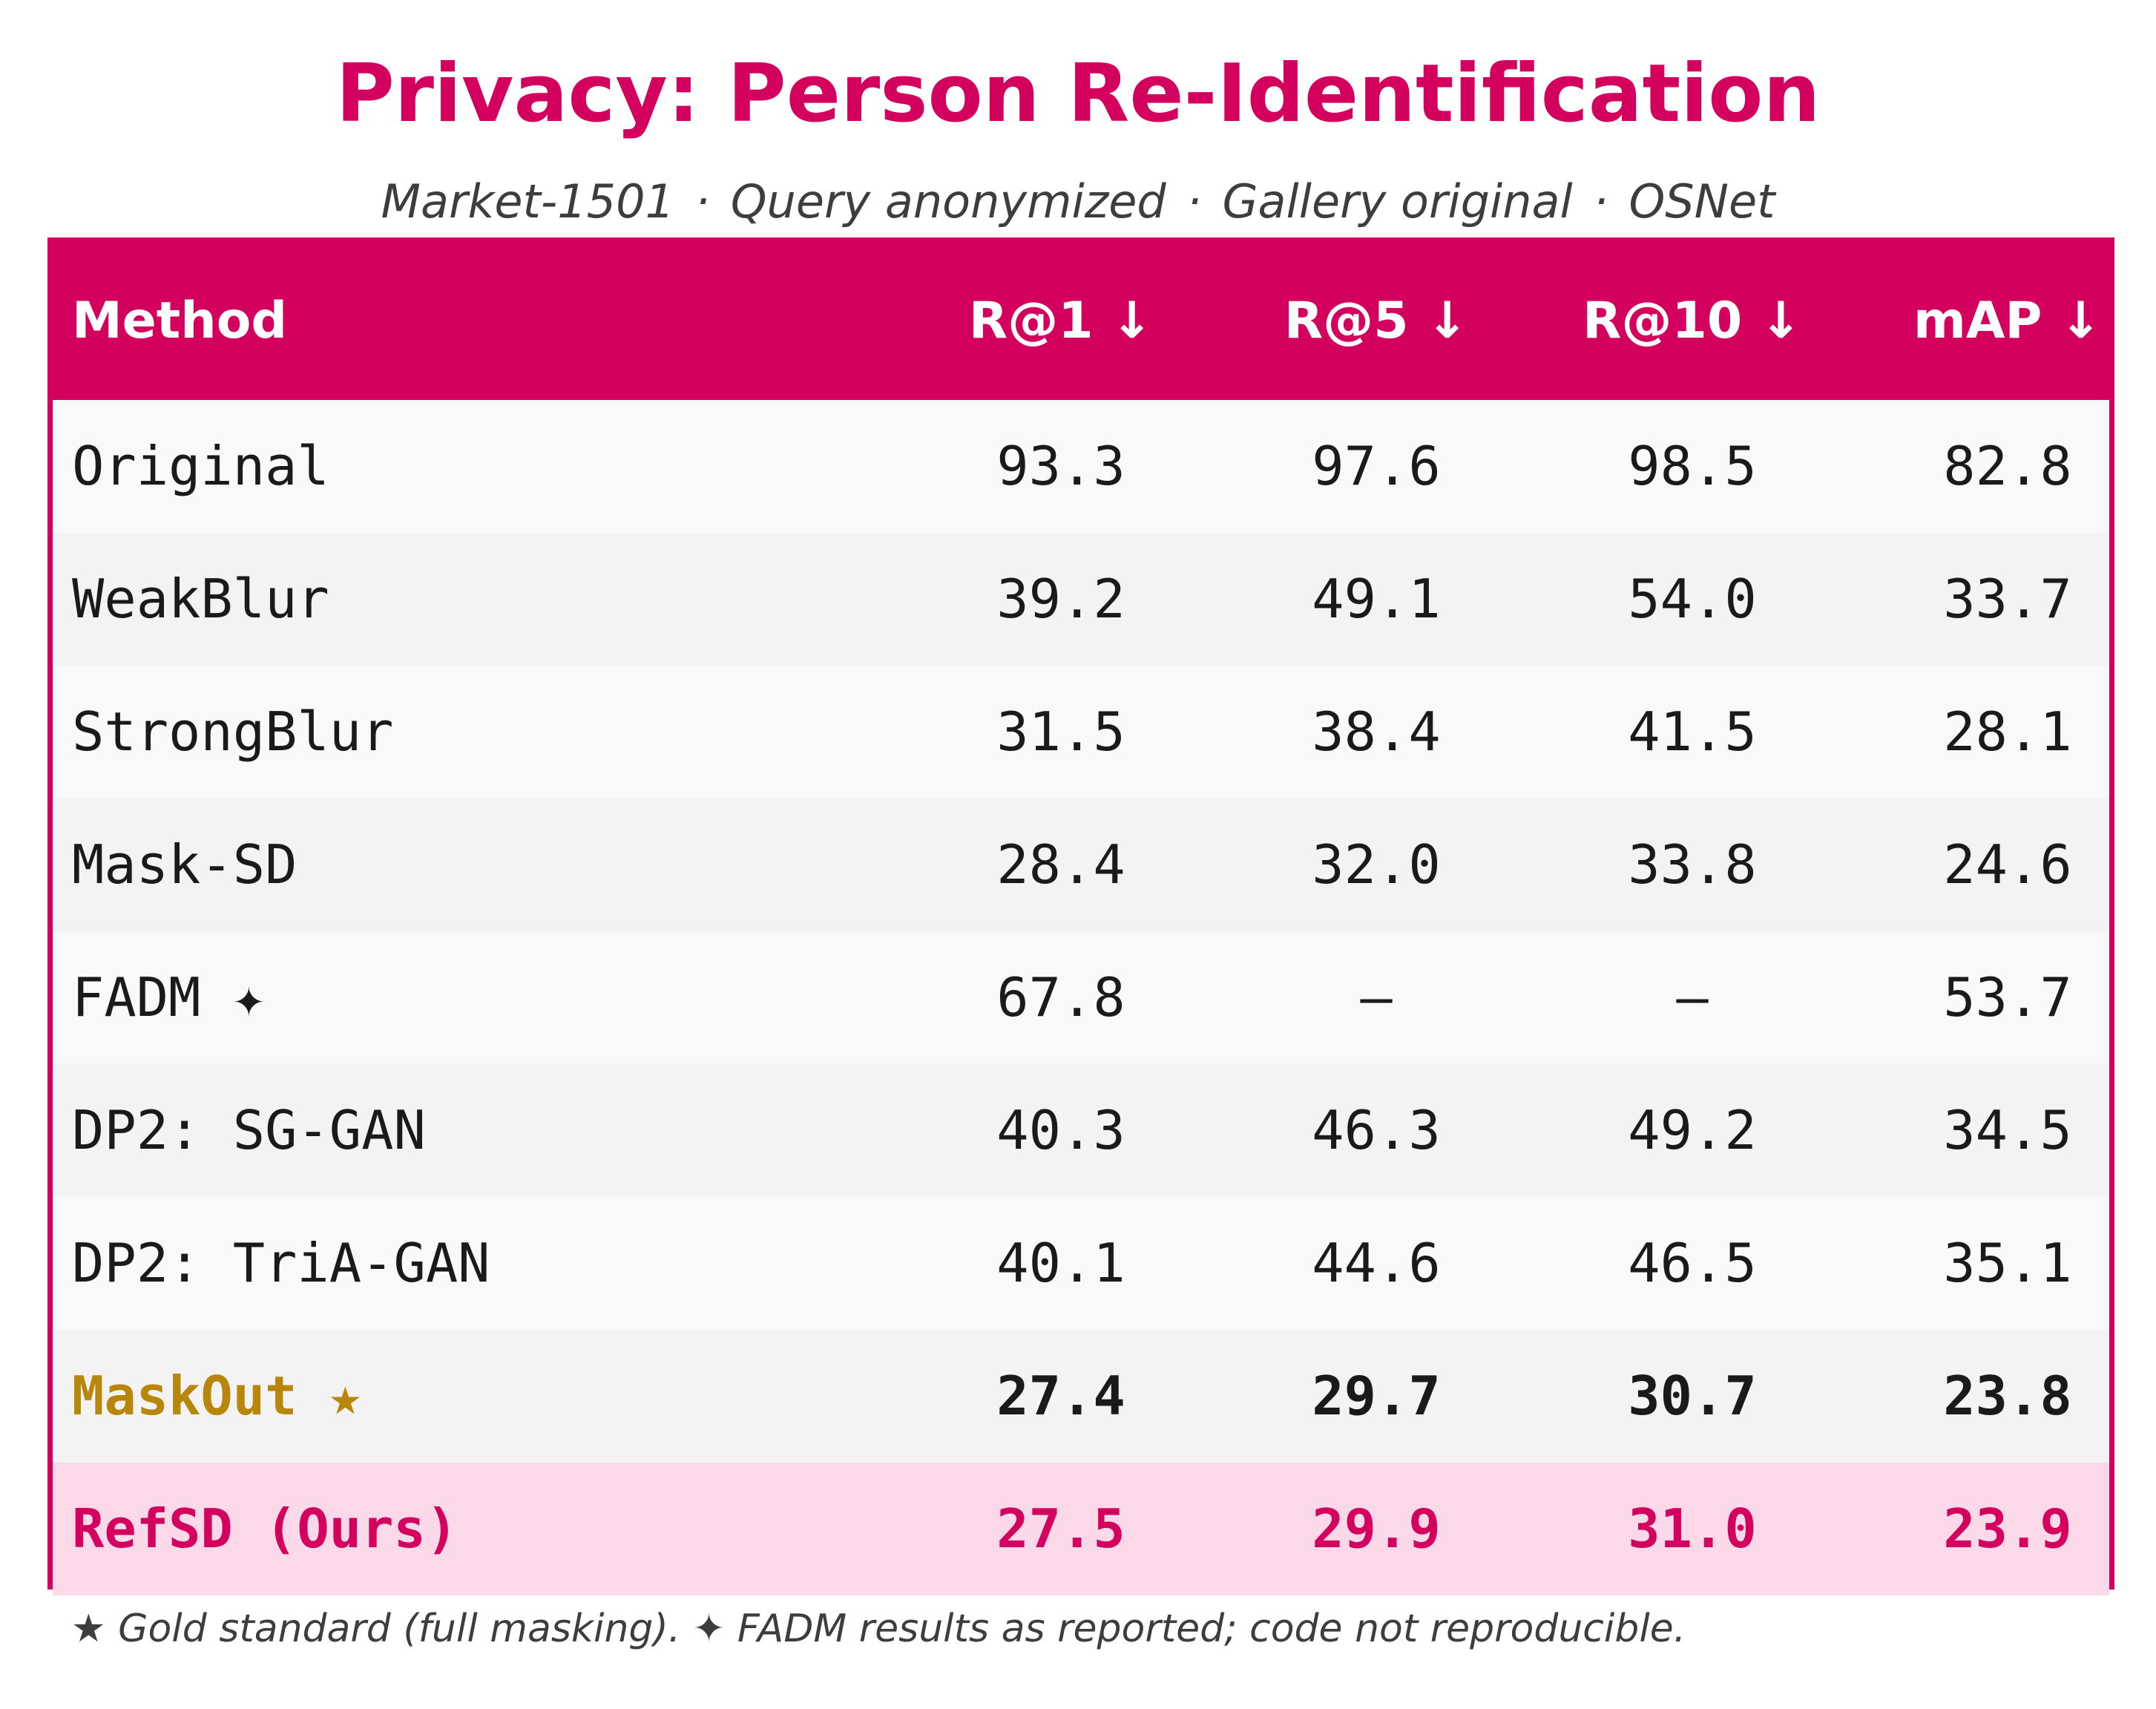 This screenshot has height=1709, width=2156. I want to click on column-header-map: mAP ↓, so click(2008, 321).